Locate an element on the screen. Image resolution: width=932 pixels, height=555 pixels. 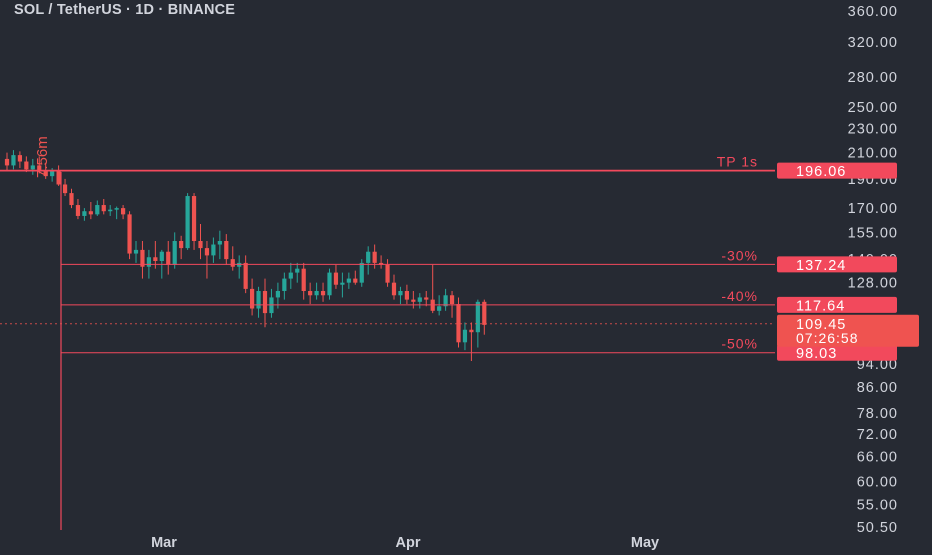
level-label: TP 1s is located at coordinates (737, 162).